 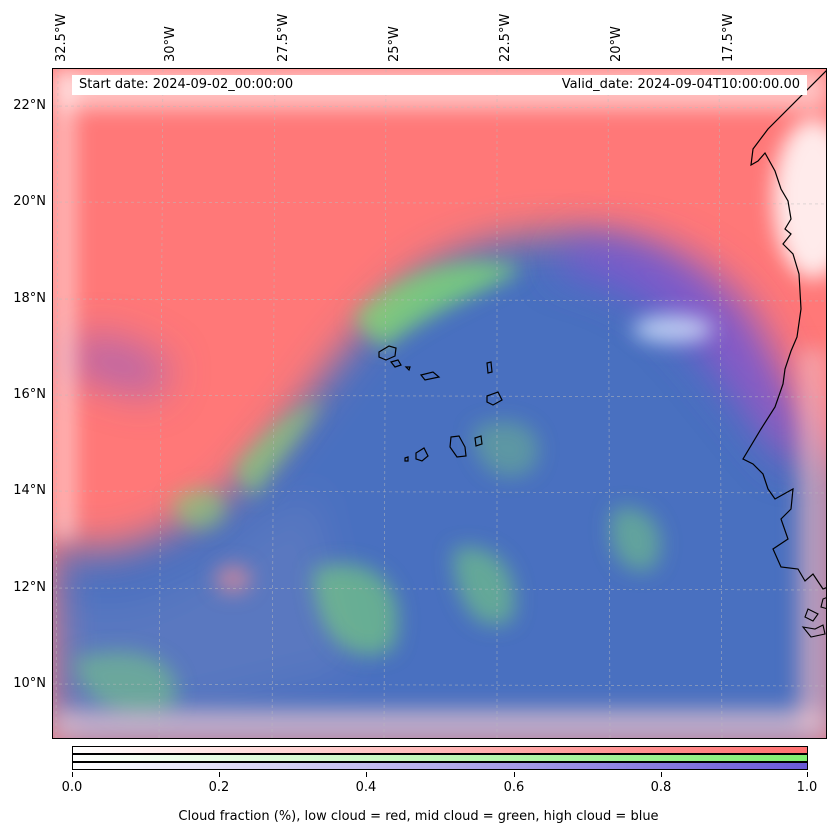 What do you see at coordinates (728, 37) in the screenshot?
I see `lon-label-17-5w: 17.5°W` at bounding box center [728, 37].